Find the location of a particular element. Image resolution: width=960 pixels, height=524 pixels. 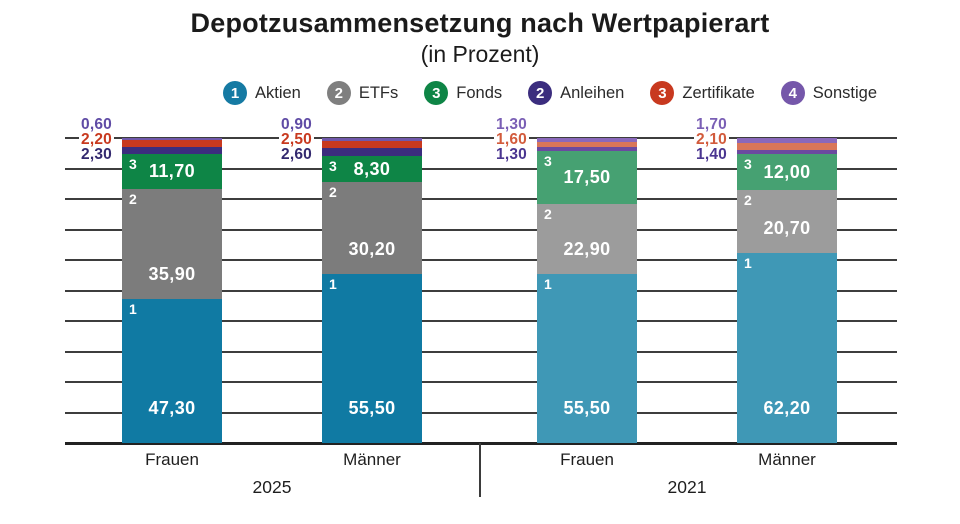

segment-zertifikate-2021-maenner is located at coordinates (787, 146).